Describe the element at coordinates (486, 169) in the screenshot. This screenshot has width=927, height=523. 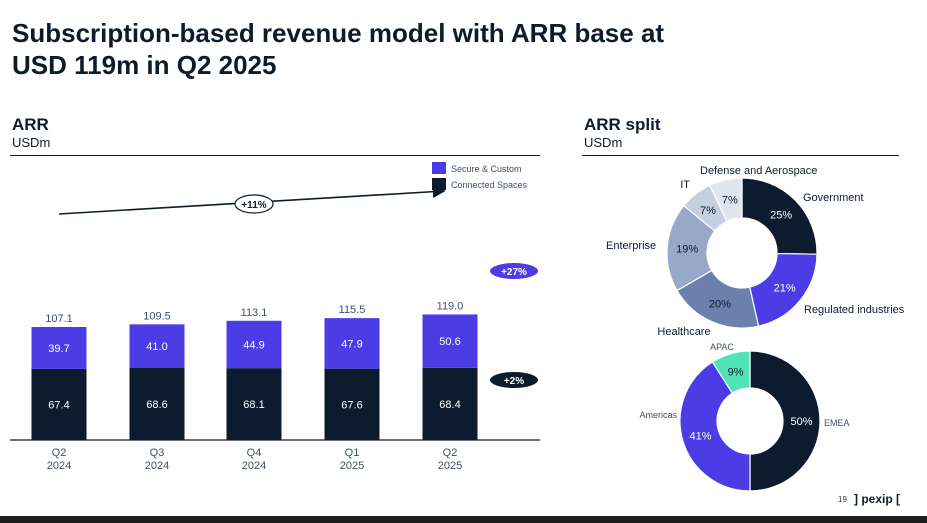
I see `legend-label: Secure & Custom` at that location.